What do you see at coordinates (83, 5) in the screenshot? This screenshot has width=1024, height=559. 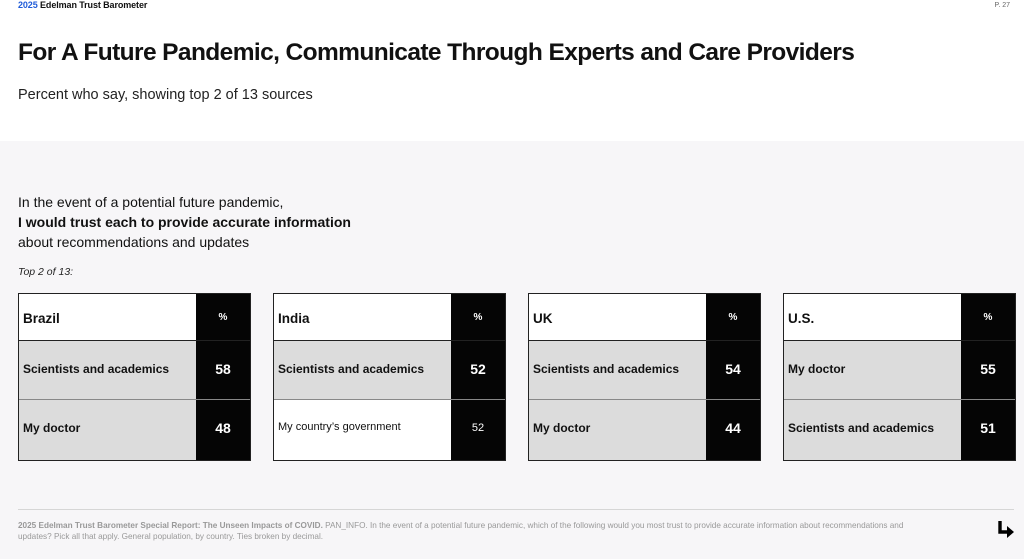 I see `brand-logo: 2025 Edelman Trust Barometer` at bounding box center [83, 5].